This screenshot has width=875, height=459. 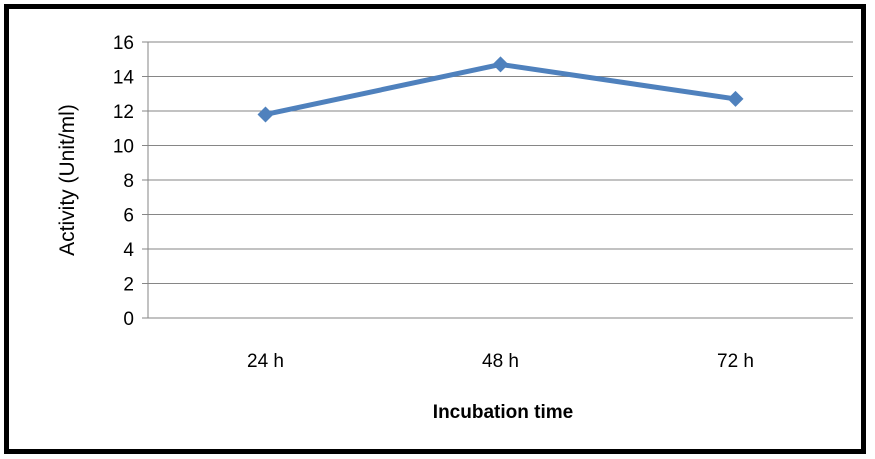 What do you see at coordinates (735, 361) in the screenshot?
I see `x-tick-label: 72 h` at bounding box center [735, 361].